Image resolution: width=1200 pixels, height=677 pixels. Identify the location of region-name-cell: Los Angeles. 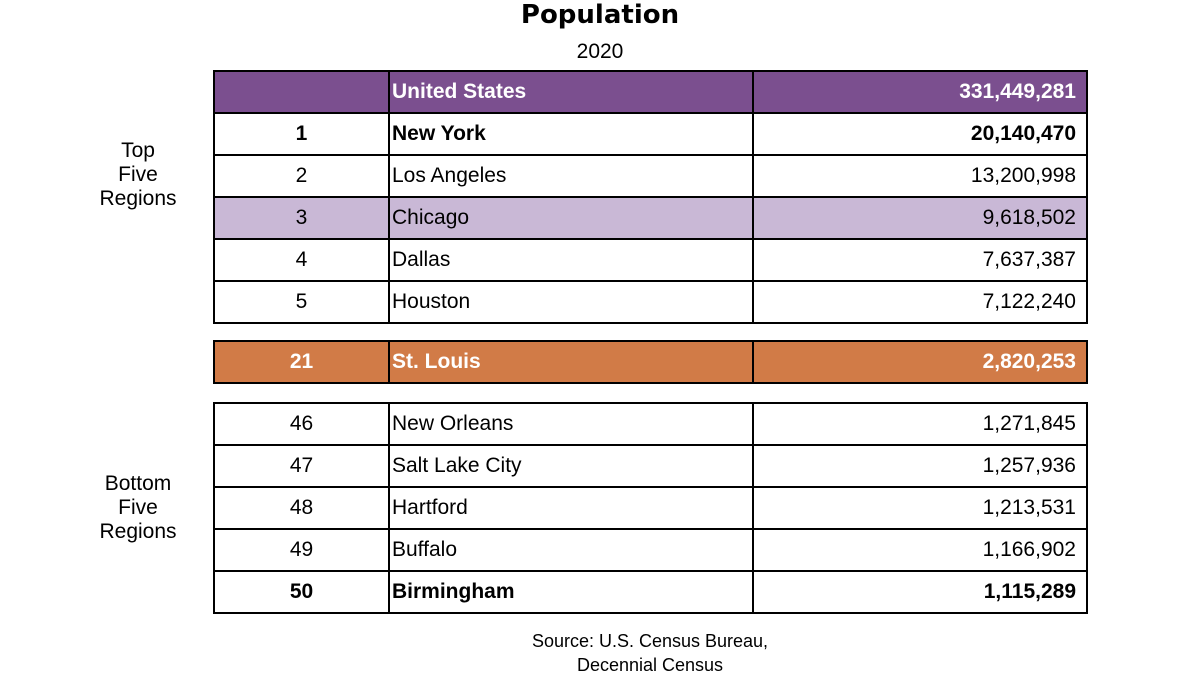
(571, 176).